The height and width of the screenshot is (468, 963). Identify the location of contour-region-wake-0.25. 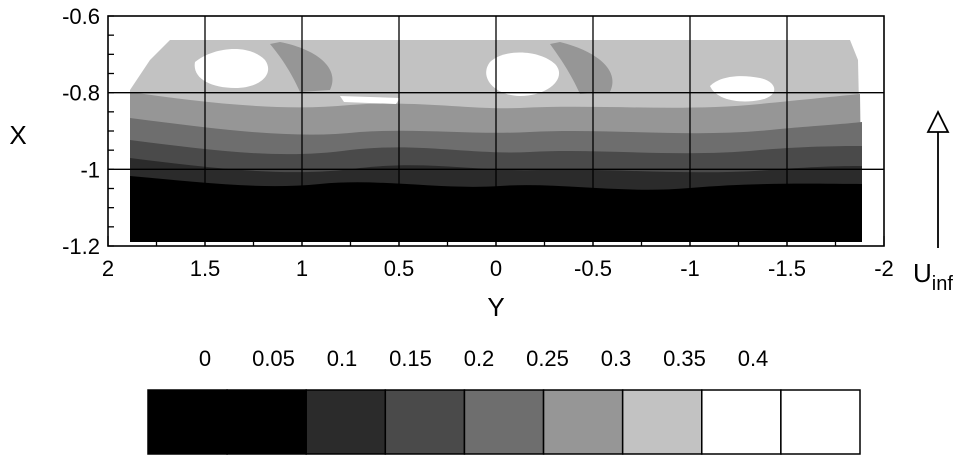
(301, 67).